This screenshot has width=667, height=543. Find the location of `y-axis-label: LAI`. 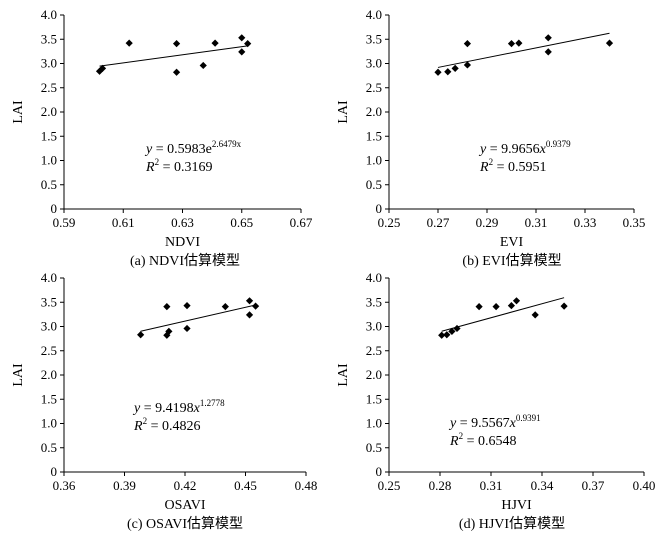

y-axis-label: LAI is located at coordinates (18, 112).